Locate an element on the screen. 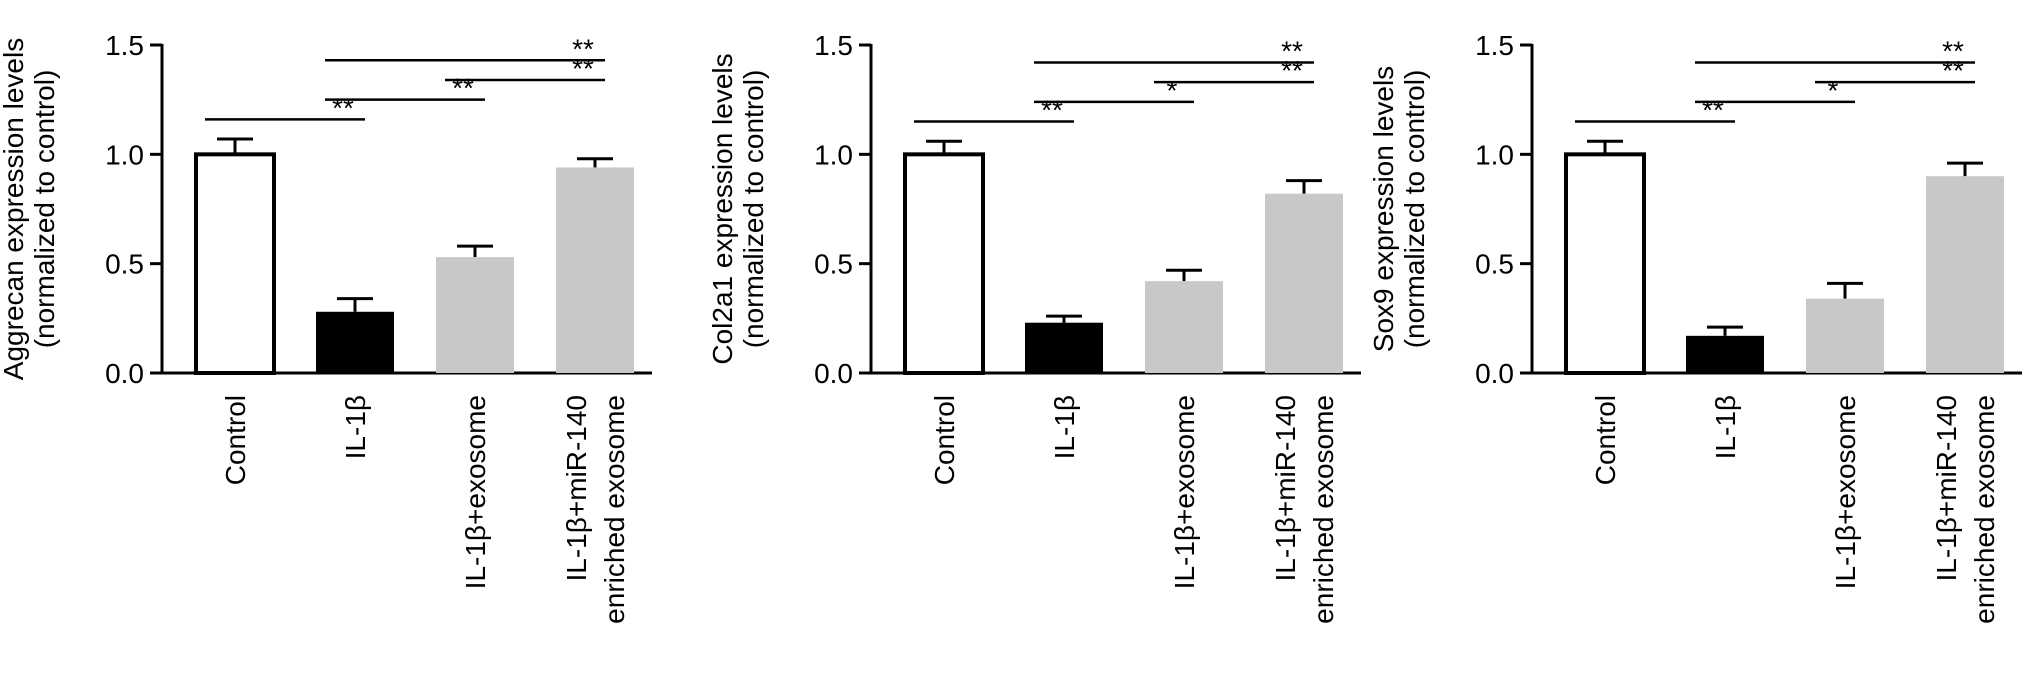  y-axis-label: Sox9 expression levels is located at coordinates (1383, 209).